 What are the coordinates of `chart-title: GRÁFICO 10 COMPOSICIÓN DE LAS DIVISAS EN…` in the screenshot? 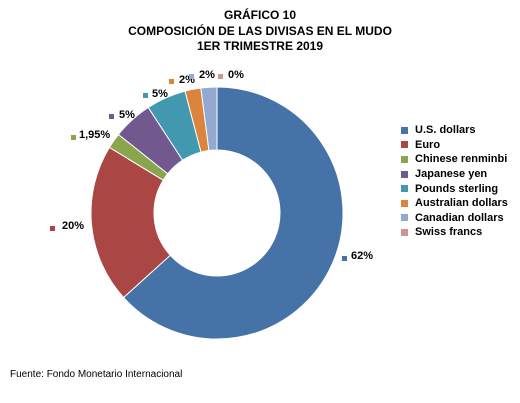 It's located at (260, 31).